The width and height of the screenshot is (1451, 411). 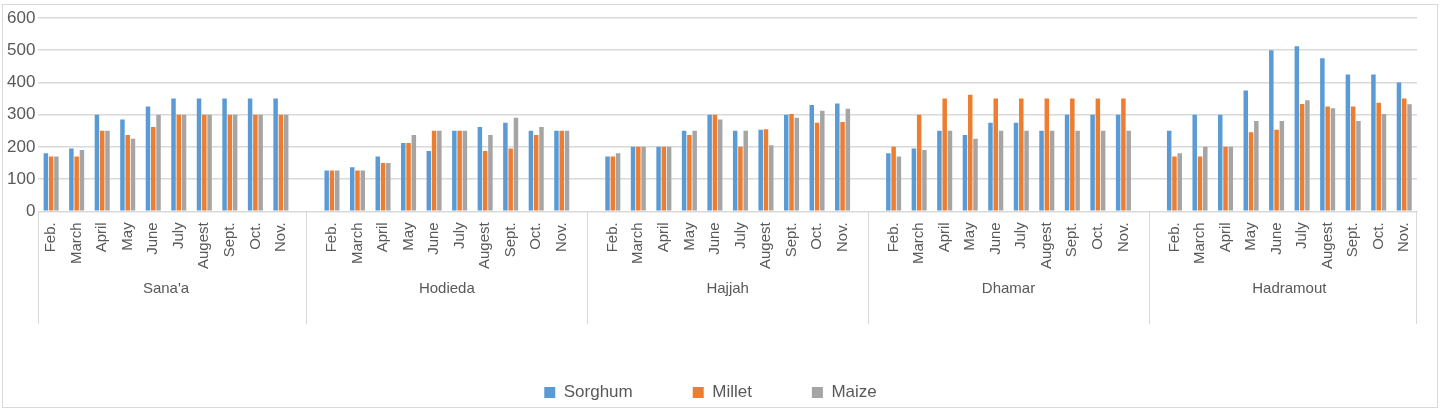 I want to click on y-tick-label: 200, so click(x=21, y=146).